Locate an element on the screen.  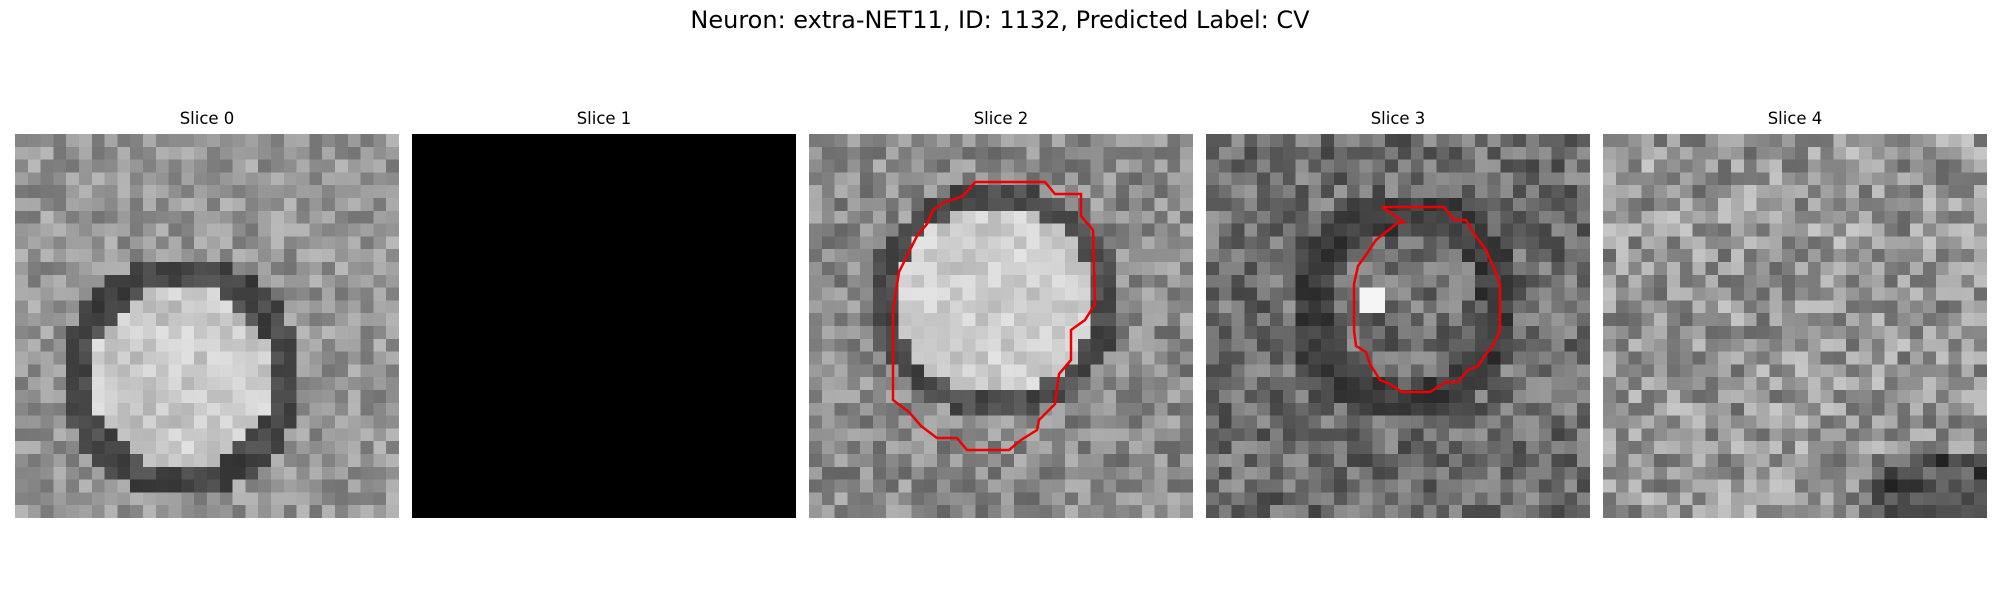
slice-title: Slice 3 is located at coordinates (1398, 118).